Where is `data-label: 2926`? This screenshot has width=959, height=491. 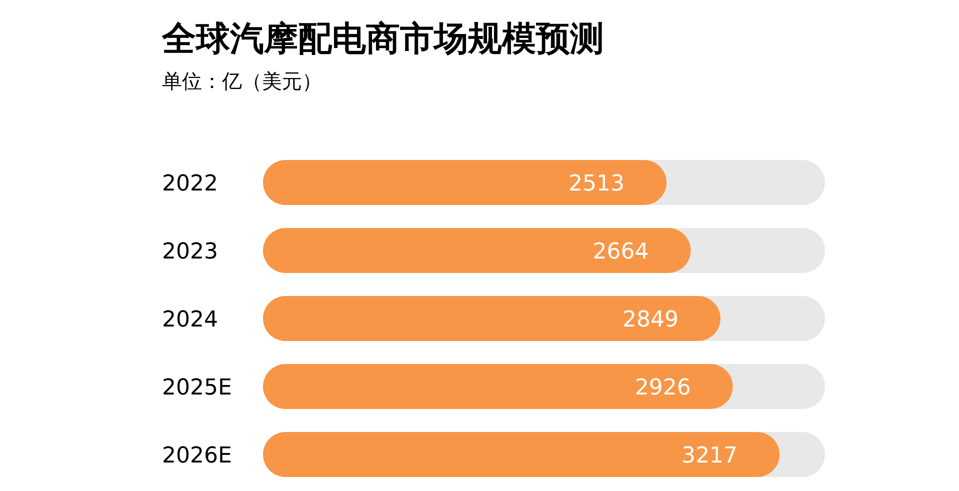 data-label: 2926 is located at coordinates (662, 388).